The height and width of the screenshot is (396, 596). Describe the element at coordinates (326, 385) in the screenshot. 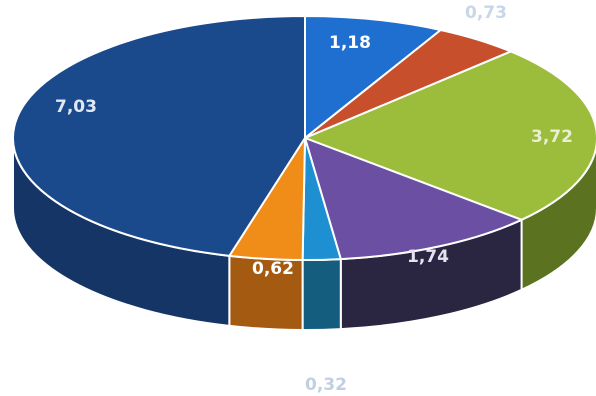

I see `slice-label-4: 0,32` at that location.